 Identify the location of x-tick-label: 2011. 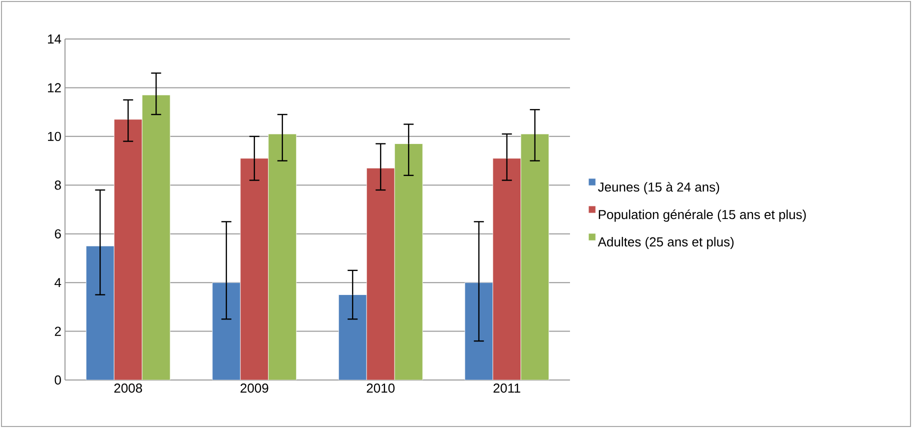
(507, 388).